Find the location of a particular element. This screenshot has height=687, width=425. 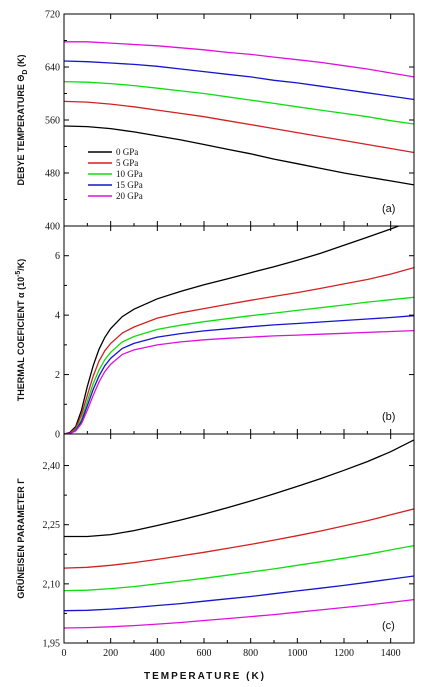

y-tick-label: 560 is located at coordinates (52, 121).